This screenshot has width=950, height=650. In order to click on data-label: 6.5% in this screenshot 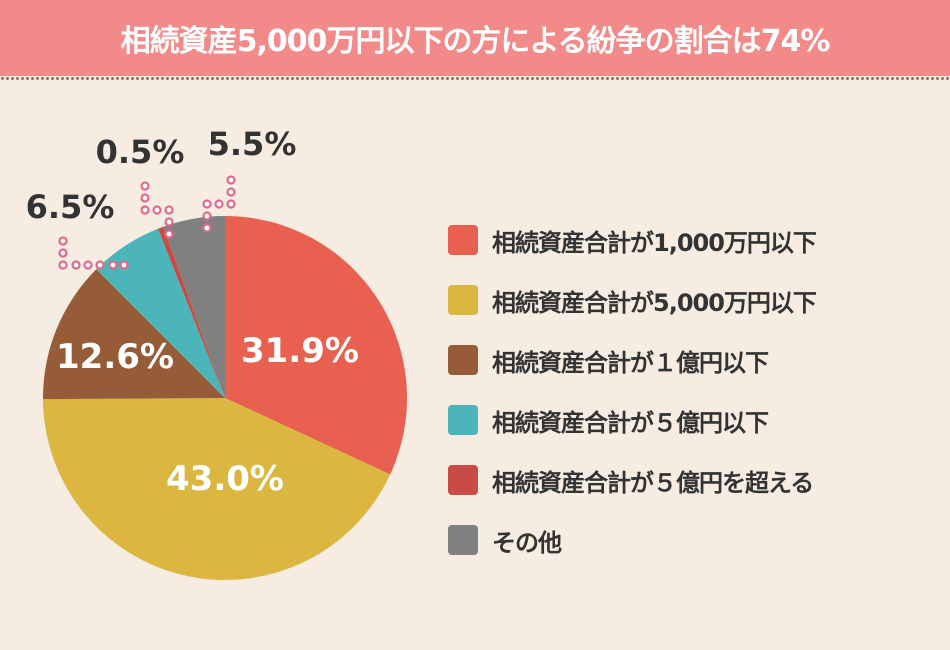, I will do `click(70, 207)`.